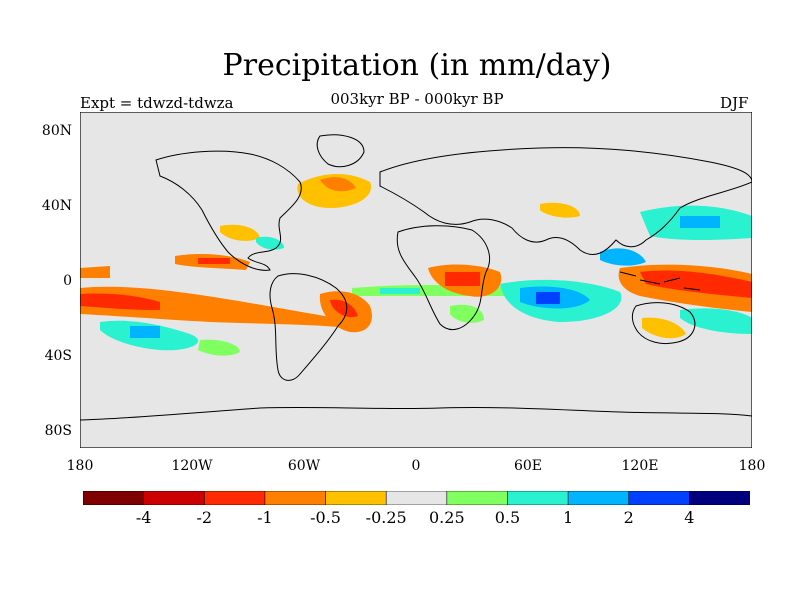 The height and width of the screenshot is (600, 800). What do you see at coordinates (338, 184) in the screenshot?
I see `anomaly-north-atlantic-neg-core` at bounding box center [338, 184].